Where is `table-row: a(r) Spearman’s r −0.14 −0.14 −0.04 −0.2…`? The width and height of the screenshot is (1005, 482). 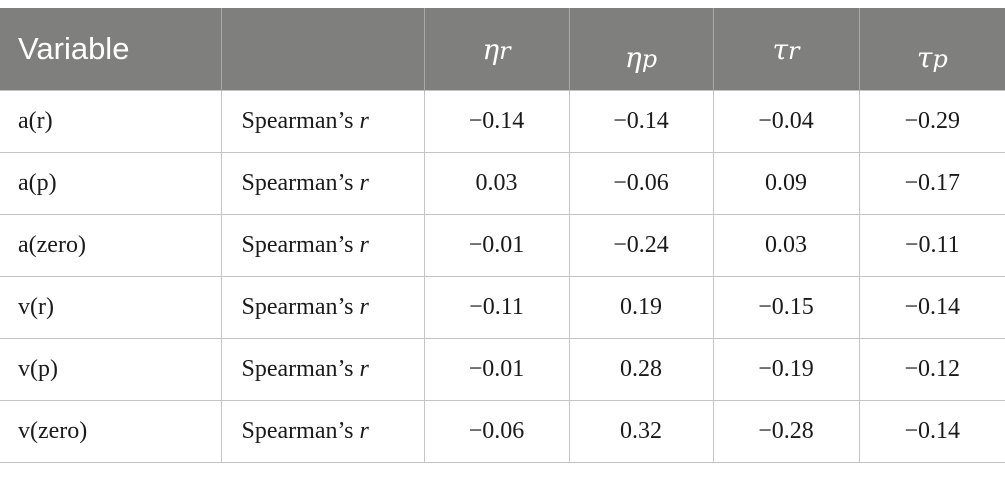
table-row: a(r) Spearman’s r −0.14 −0.14 −0.04 −0.2… is located at coordinates (502, 121).